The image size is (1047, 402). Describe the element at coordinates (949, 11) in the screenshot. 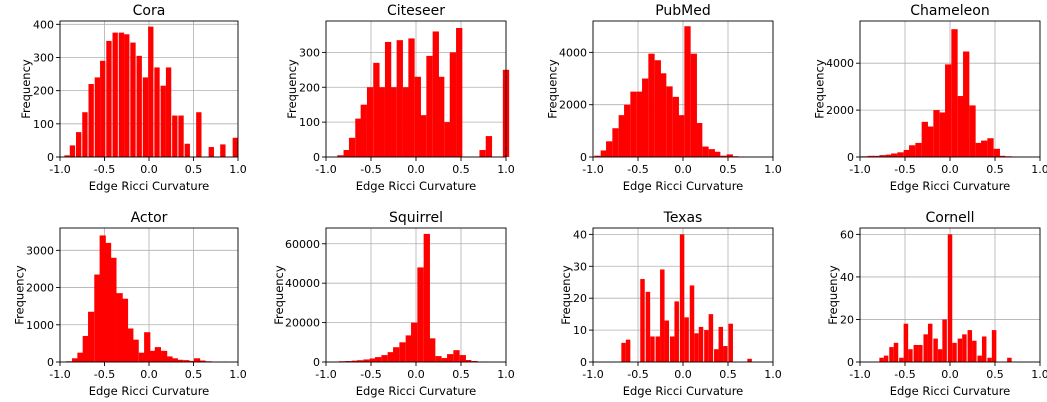

I see `subplot-title: Chameleon` at that location.